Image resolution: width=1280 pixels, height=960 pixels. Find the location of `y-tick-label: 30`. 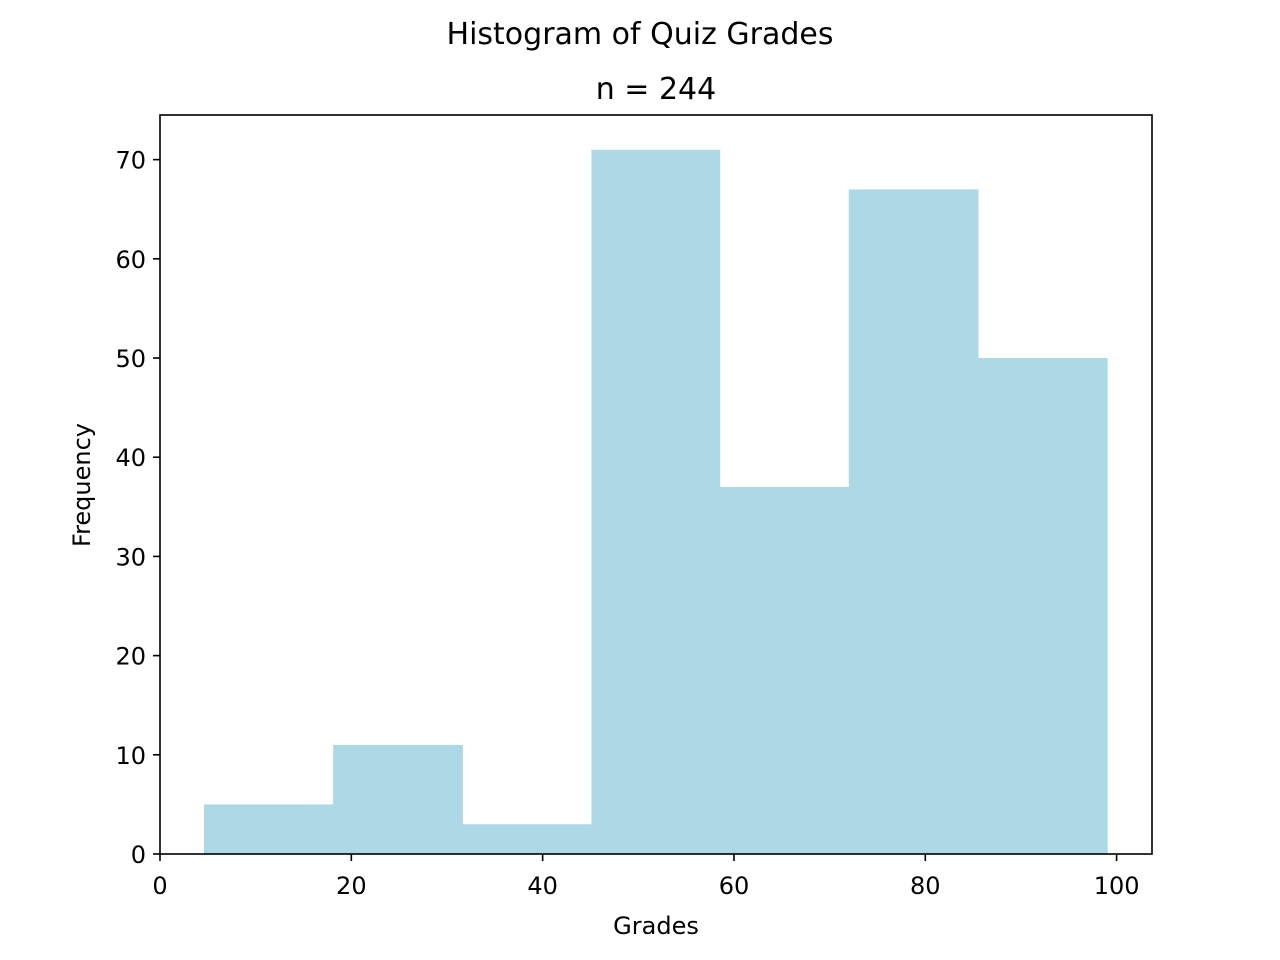

y-tick-label: 30 is located at coordinates (130, 557).